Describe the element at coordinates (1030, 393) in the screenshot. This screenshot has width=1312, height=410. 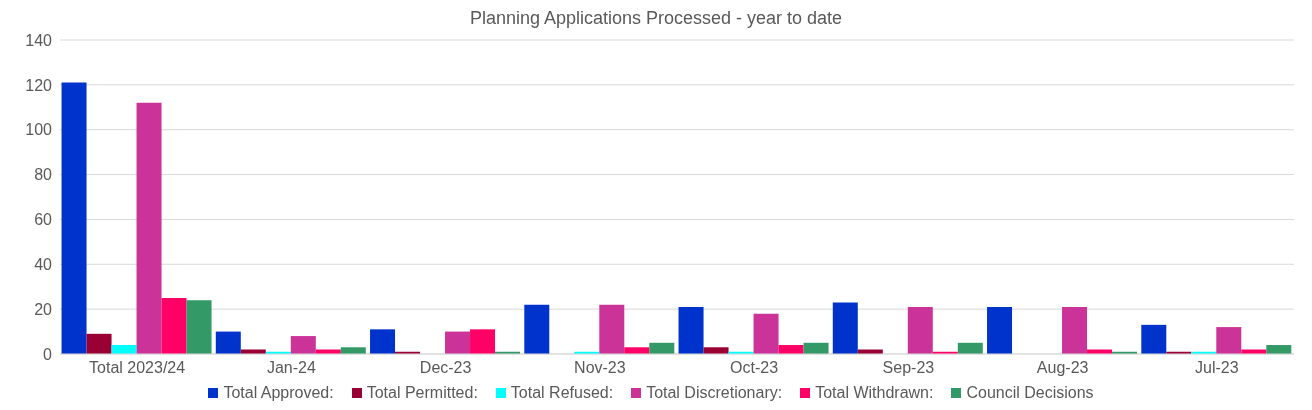
I see `legend-label: Council Decisions` at that location.